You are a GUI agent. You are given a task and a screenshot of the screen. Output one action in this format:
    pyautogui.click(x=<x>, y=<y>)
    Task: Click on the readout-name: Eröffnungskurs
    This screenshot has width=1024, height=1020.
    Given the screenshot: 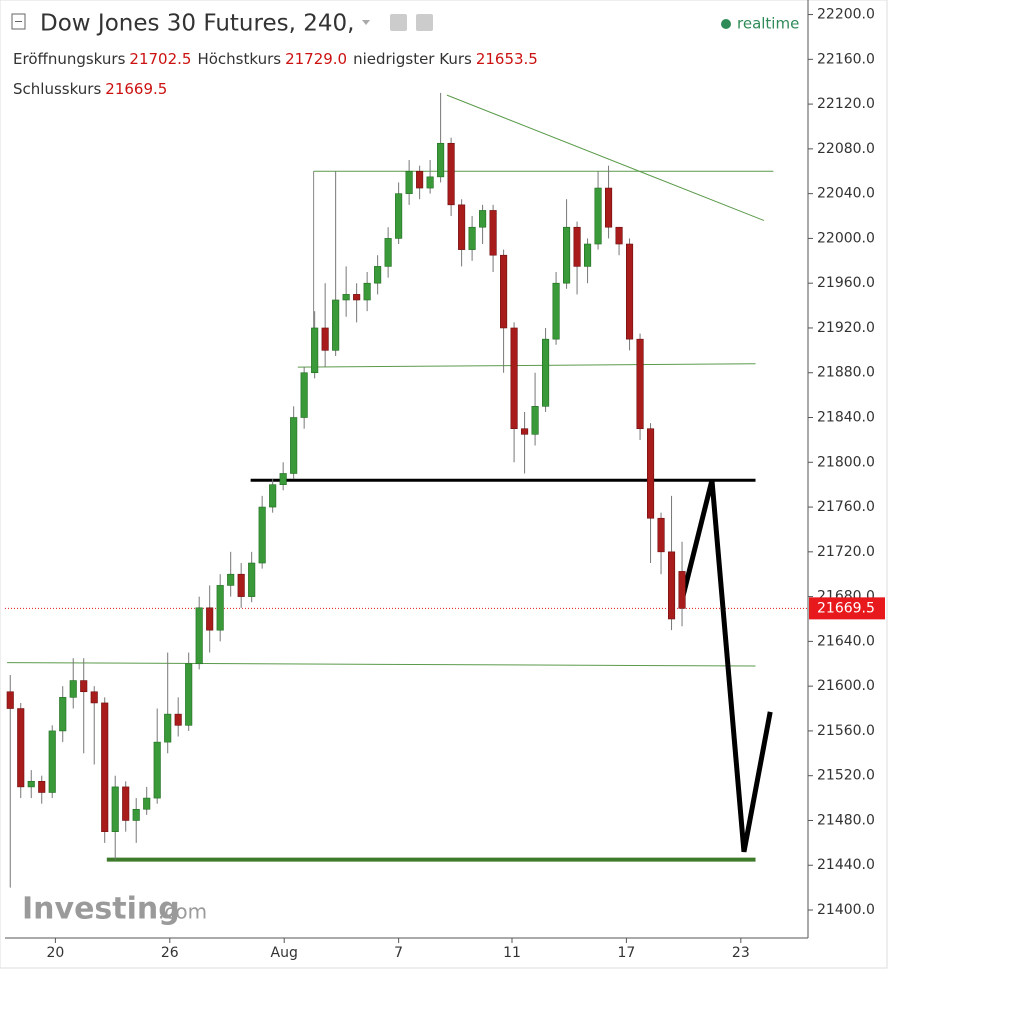 What is the action you would take?
    pyautogui.click(x=69, y=59)
    